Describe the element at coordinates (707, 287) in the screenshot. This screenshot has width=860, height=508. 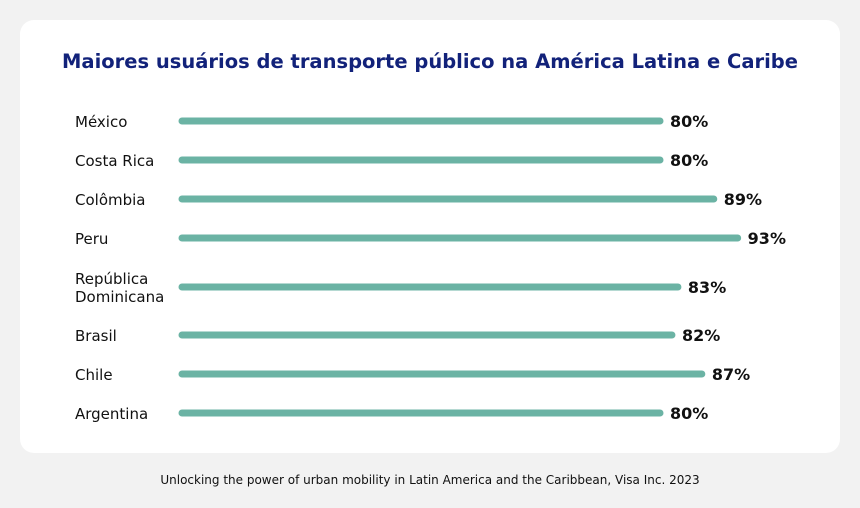
I see `value-label: 83%` at that location.